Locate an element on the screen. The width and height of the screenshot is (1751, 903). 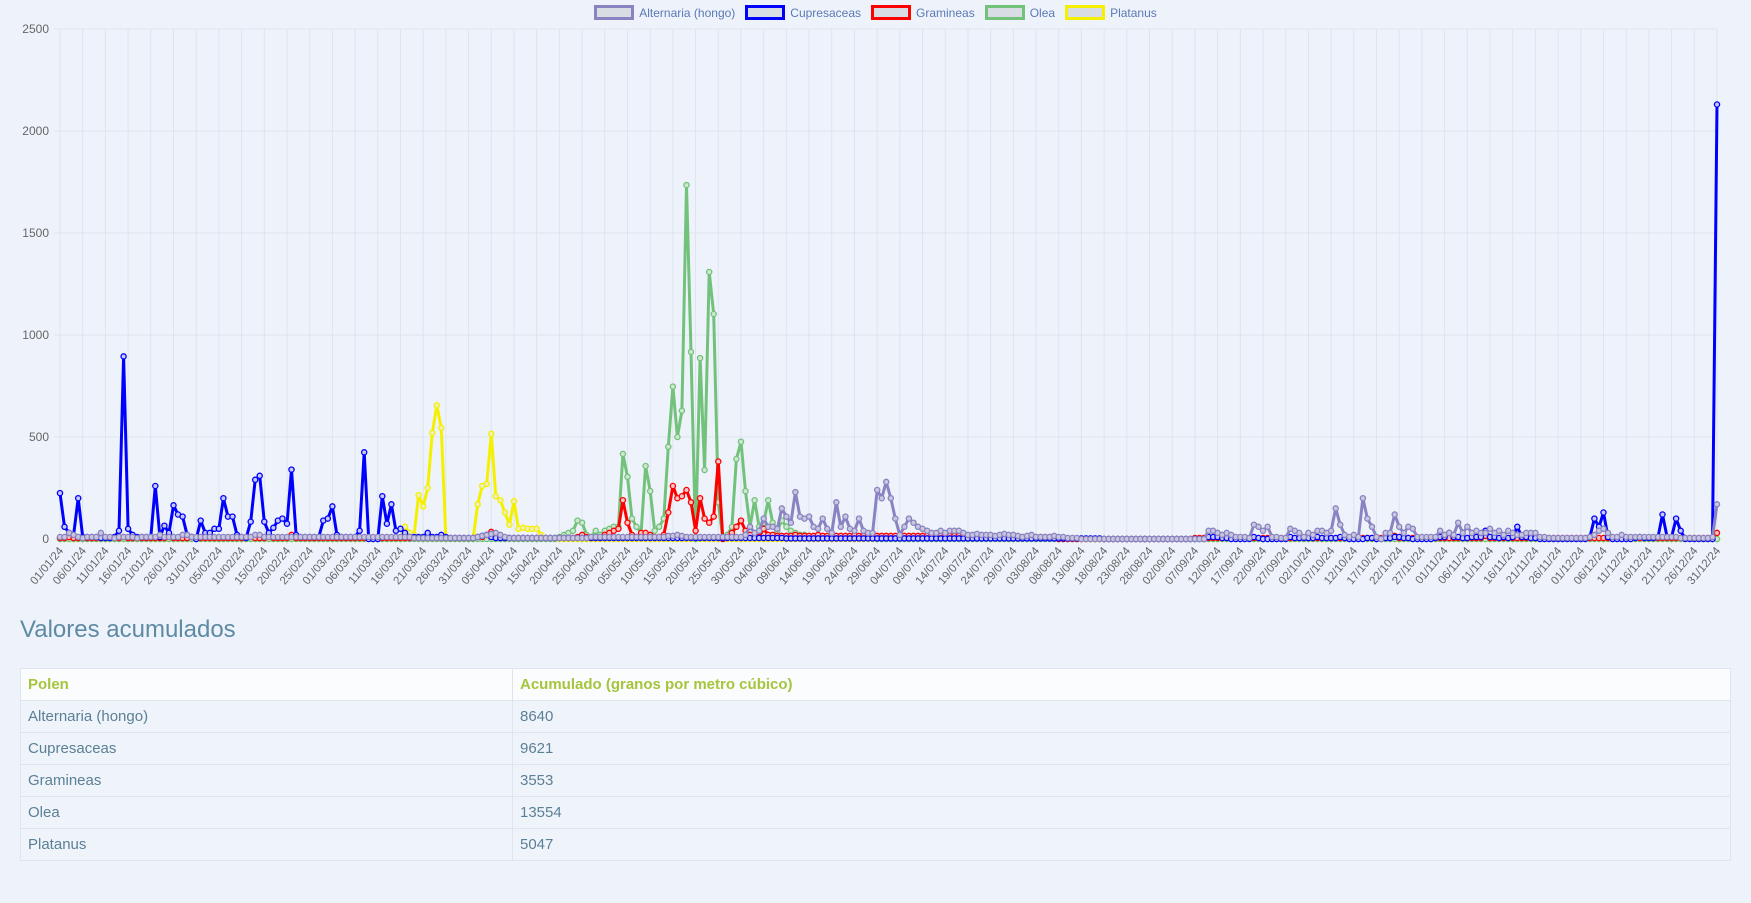
legend-item-gramineas: Gramineas is located at coordinates (923, 12).